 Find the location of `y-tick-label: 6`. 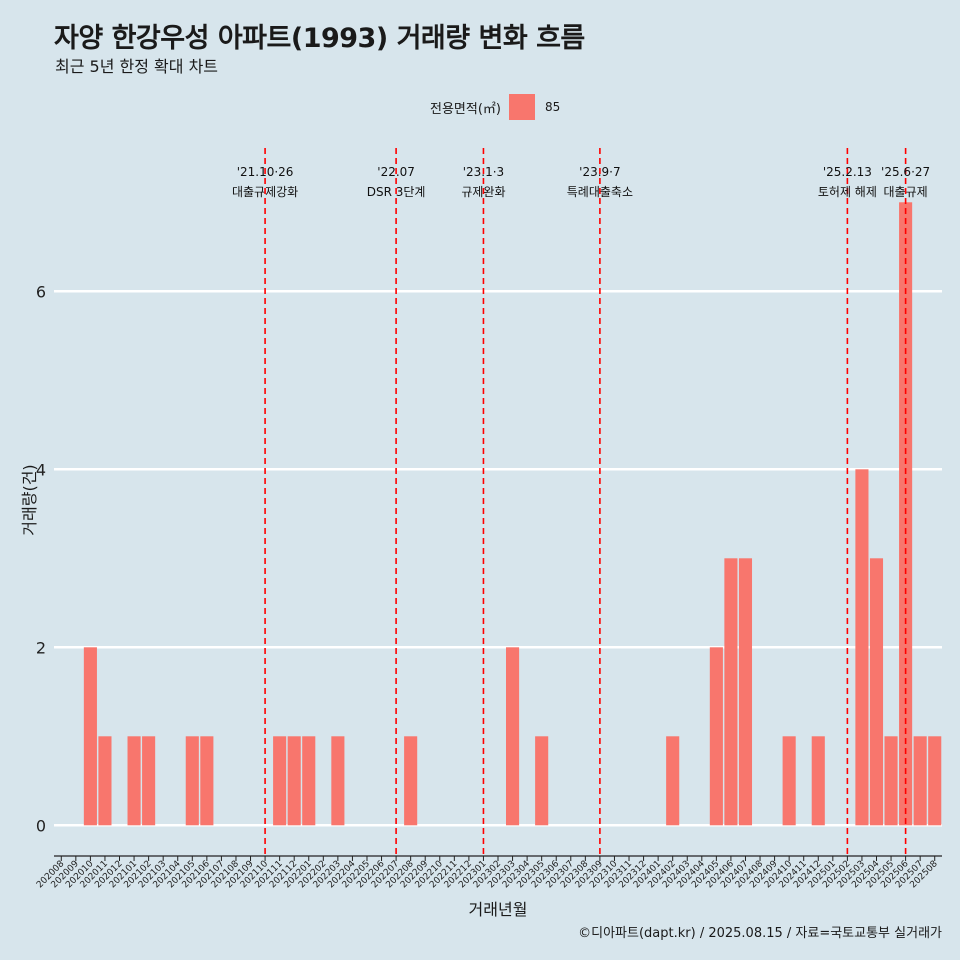

y-tick-label: 6 is located at coordinates (41, 291).